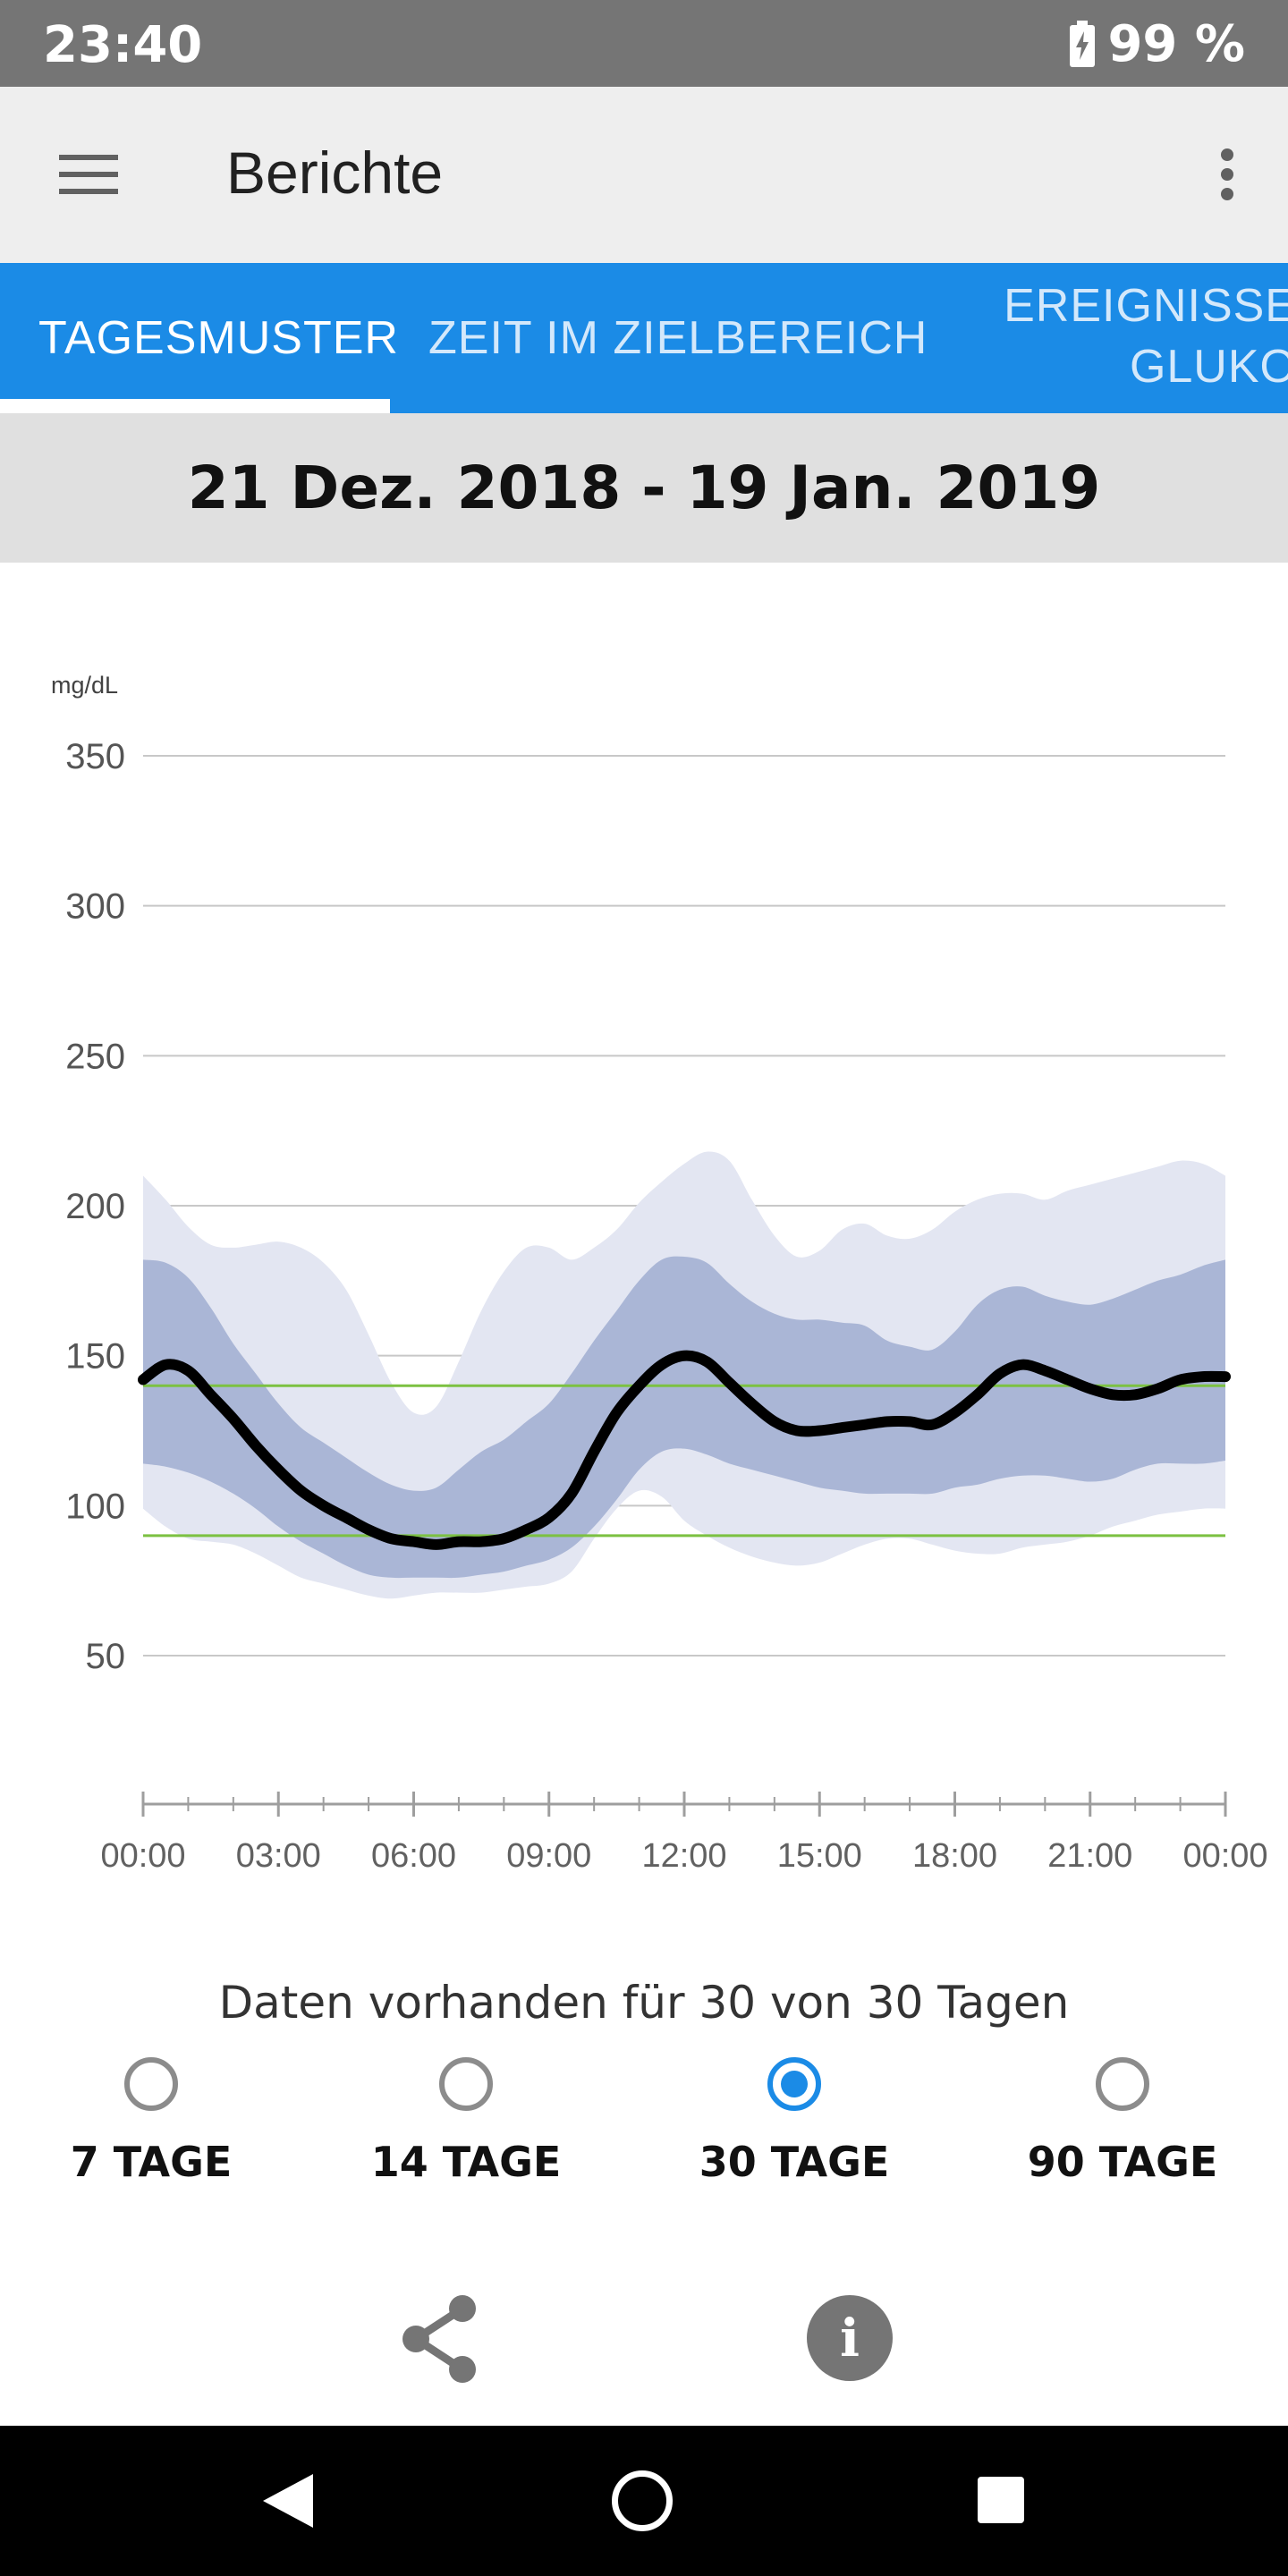 The height and width of the screenshot is (2576, 1288). Describe the element at coordinates (954, 1856) in the screenshot. I see `x-tick-label: 18:00` at that location.